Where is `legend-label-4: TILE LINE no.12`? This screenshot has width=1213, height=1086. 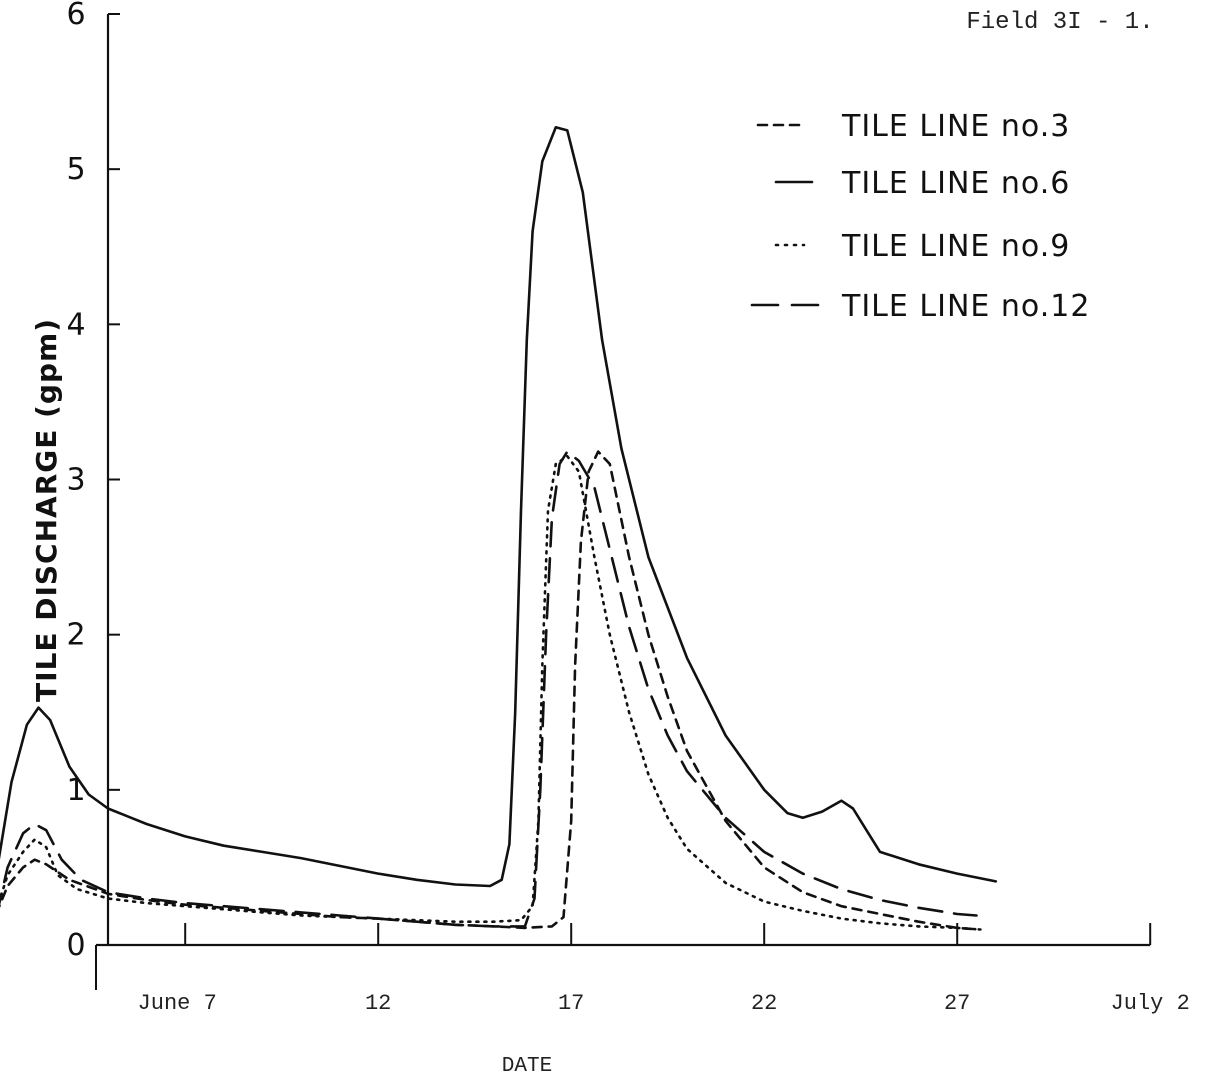 legend-label-4: TILE LINE no.12 is located at coordinates (965, 306).